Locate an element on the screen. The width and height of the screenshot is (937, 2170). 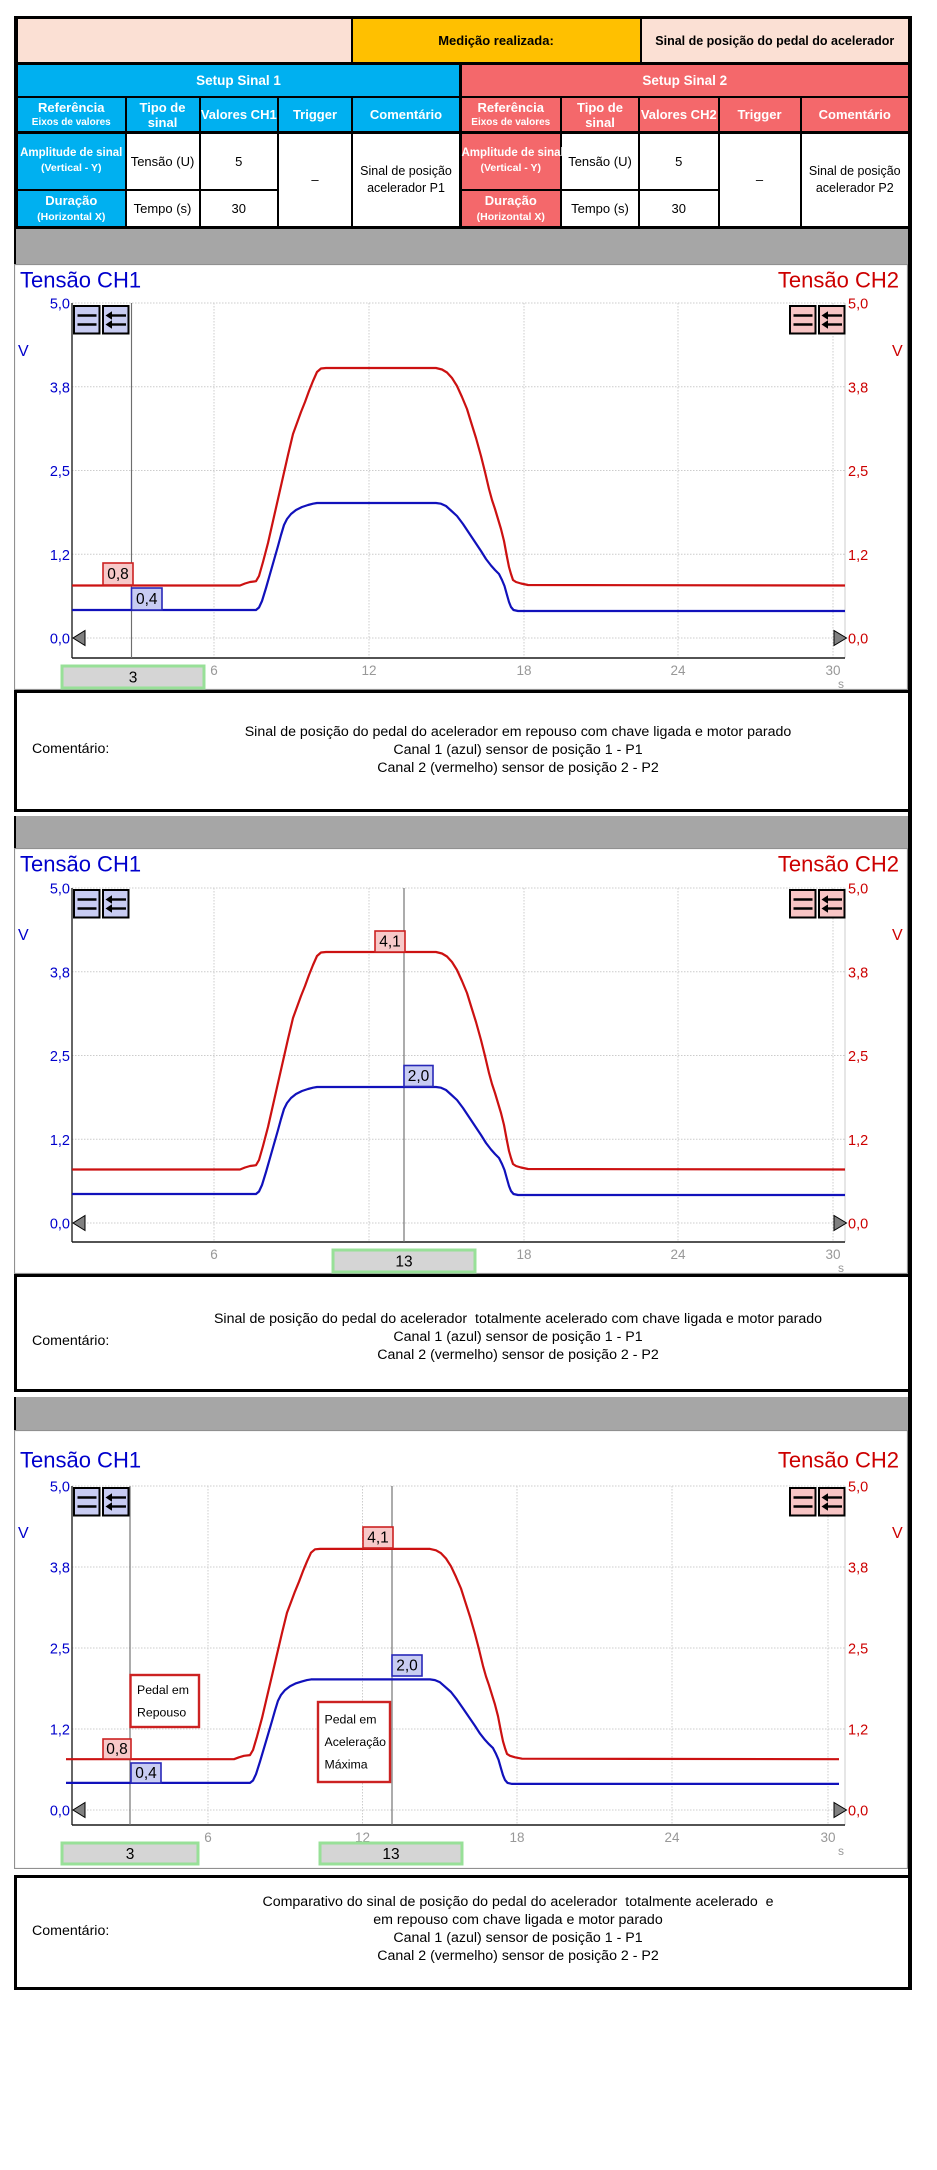
svg-text: Máxima is located at coordinates (346, 1765).